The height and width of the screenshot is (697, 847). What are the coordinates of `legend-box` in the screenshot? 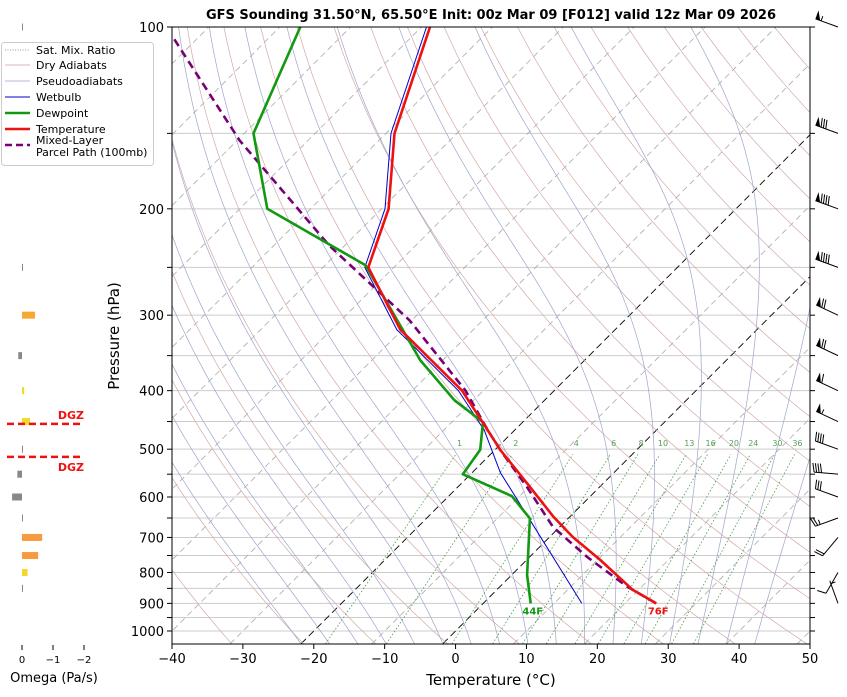 It's located at (77, 104).